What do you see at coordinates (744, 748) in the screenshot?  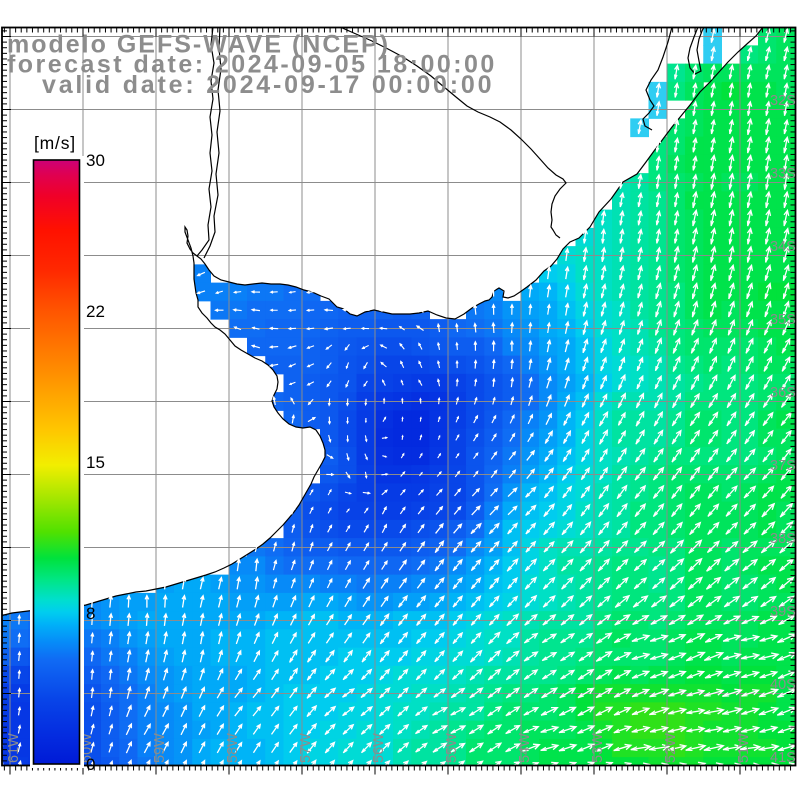 I see `svg-text: 51W` at bounding box center [744, 748].